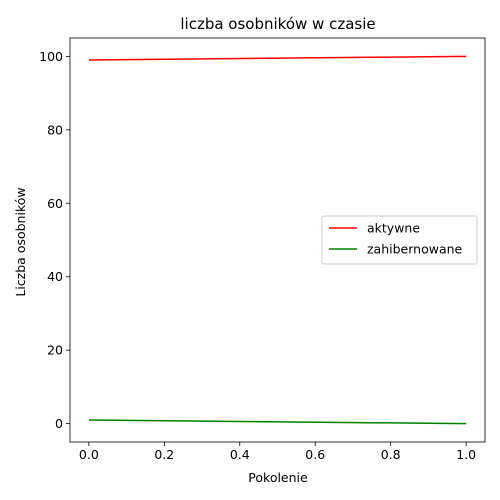 Image resolution: width=500 pixels, height=500 pixels. Describe the element at coordinates (393, 228) in the screenshot. I see `legend-label-1: aktywne` at that location.